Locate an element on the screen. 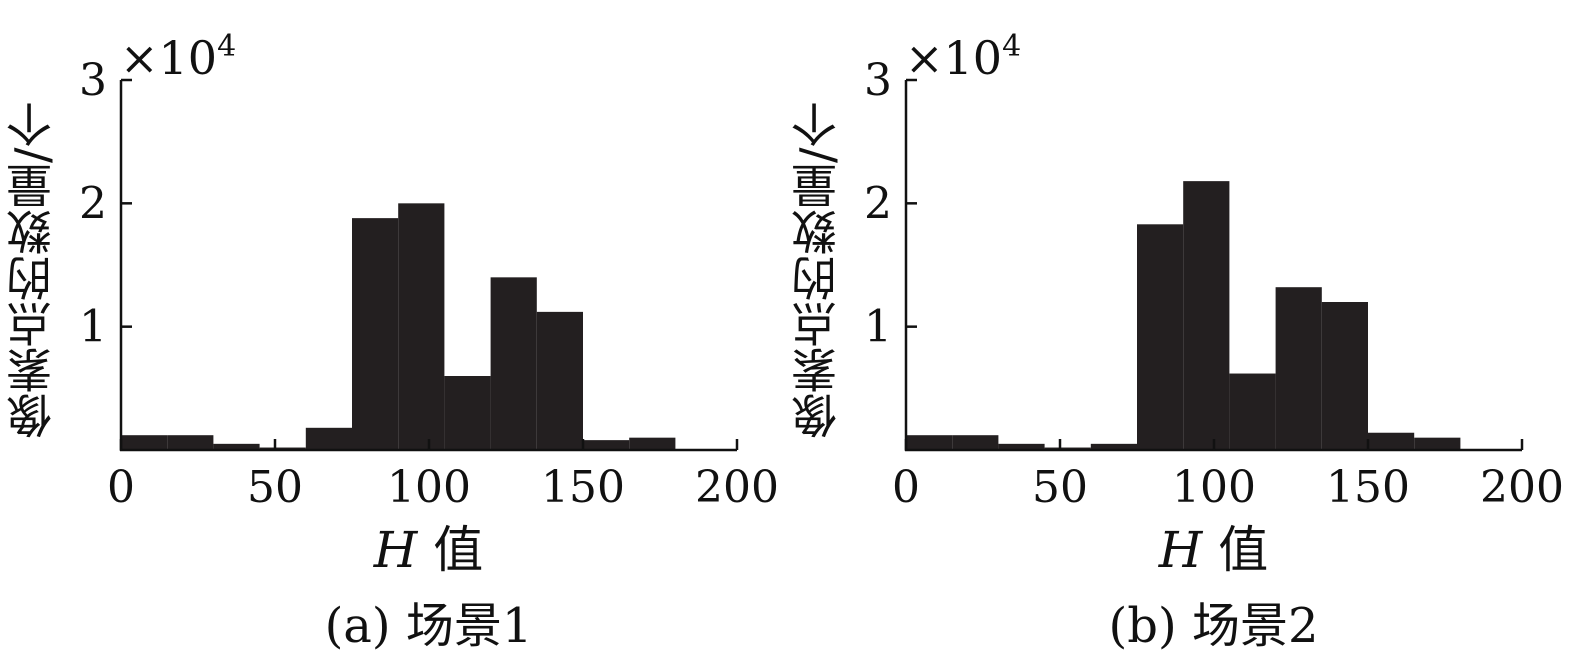 The image size is (1575, 664). panel-caption: (b) 场景2 is located at coordinates (1213, 626).